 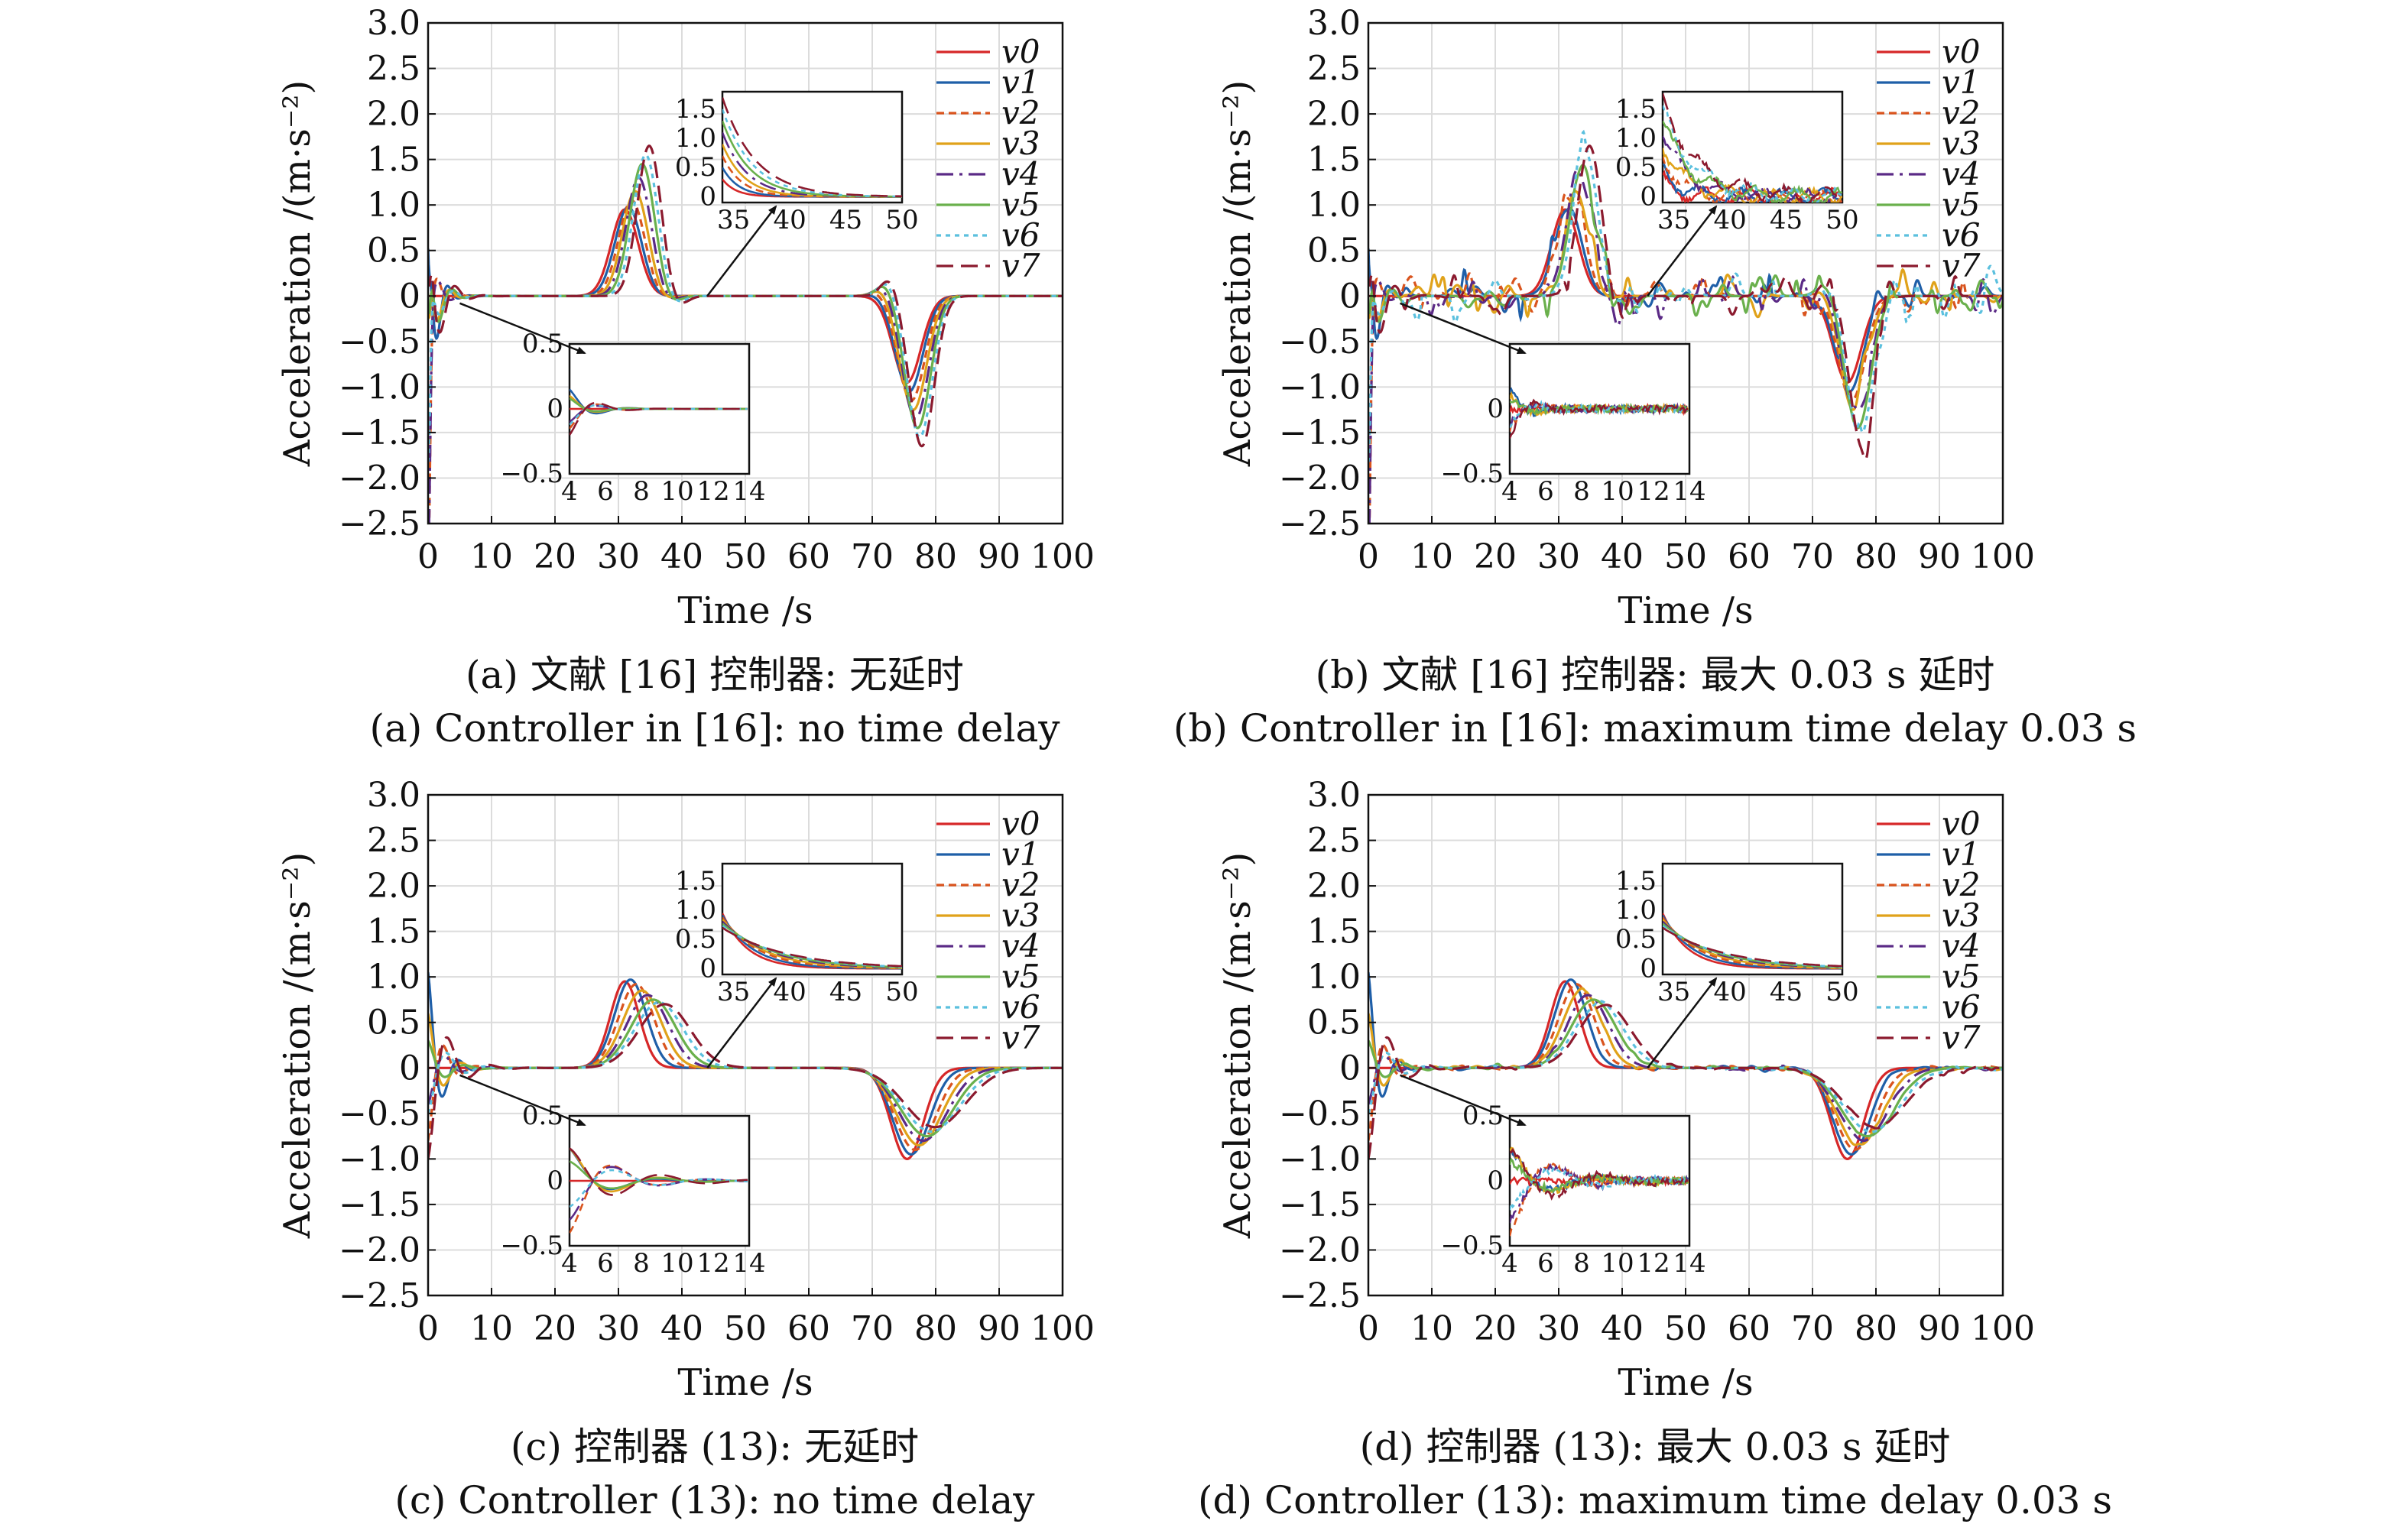 I want to click on x-tick-label: 30, so click(x=1559, y=556).